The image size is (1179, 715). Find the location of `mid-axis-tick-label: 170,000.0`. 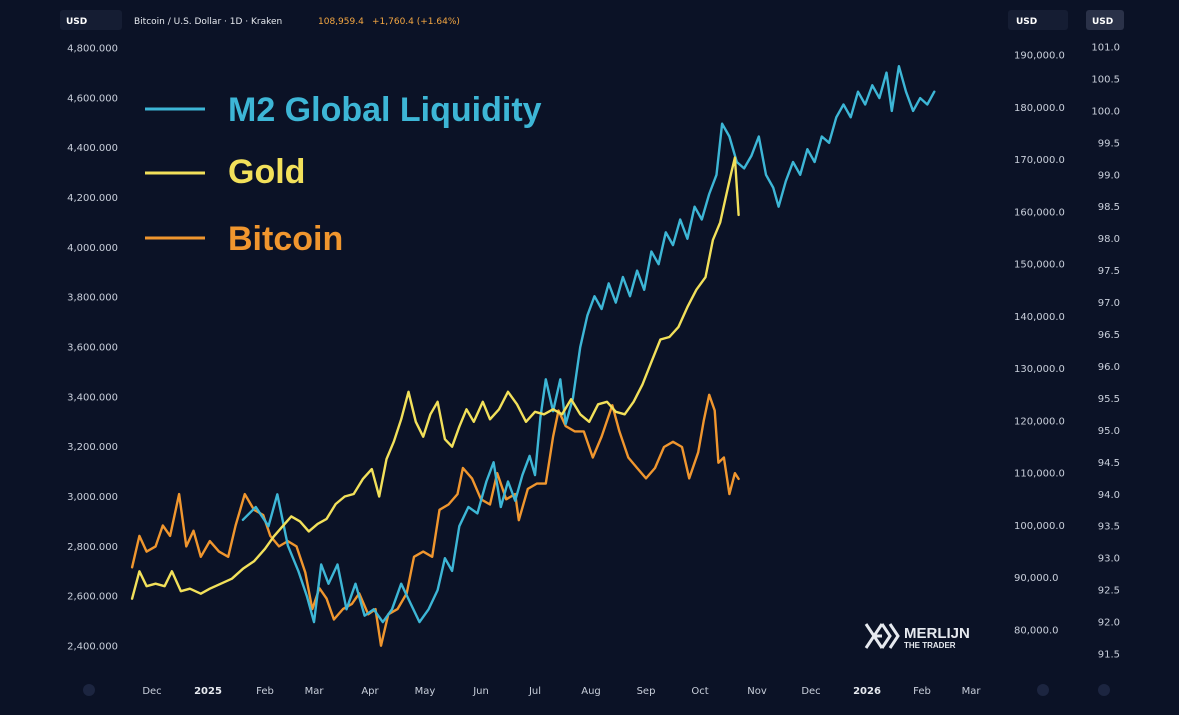

mid-axis-tick-label: 170,000.0 is located at coordinates (1039, 160).